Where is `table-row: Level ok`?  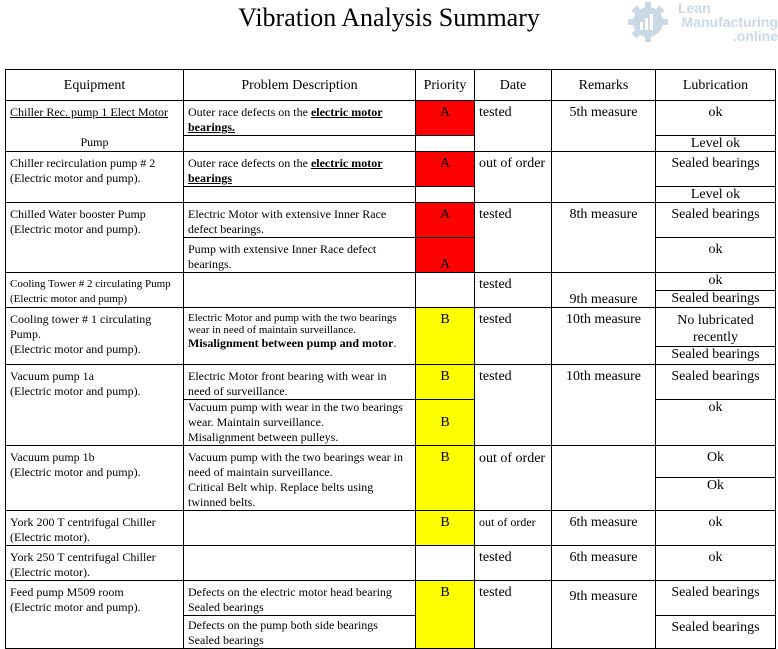
table-row: Level ok is located at coordinates (391, 194).